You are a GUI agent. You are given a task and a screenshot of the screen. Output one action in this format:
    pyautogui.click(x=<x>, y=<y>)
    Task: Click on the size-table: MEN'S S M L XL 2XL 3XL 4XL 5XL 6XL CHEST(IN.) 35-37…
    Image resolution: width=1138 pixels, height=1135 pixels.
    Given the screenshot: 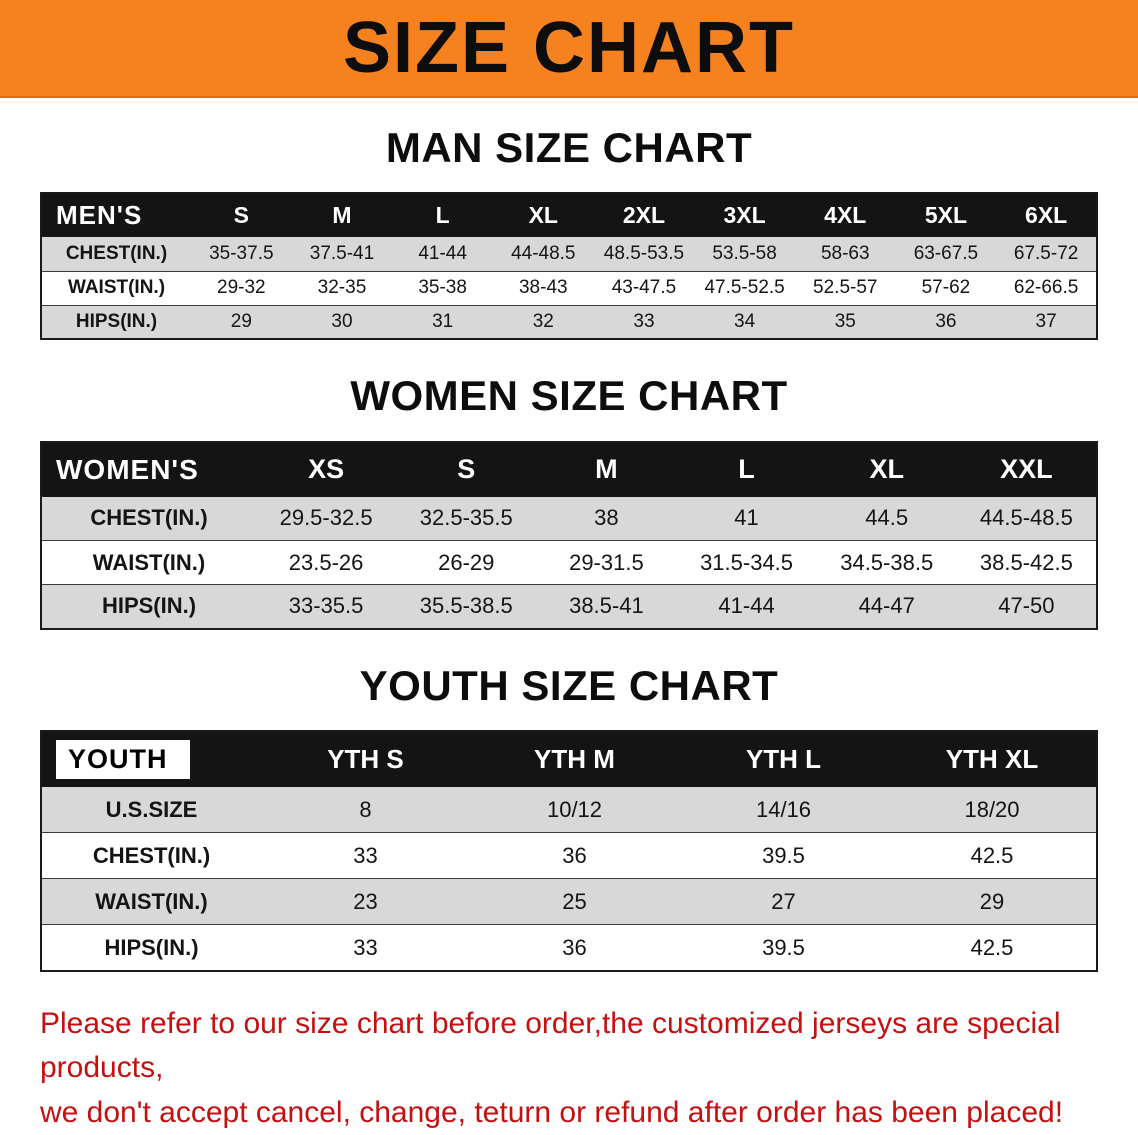 What is the action you would take?
    pyautogui.click(x=569, y=266)
    